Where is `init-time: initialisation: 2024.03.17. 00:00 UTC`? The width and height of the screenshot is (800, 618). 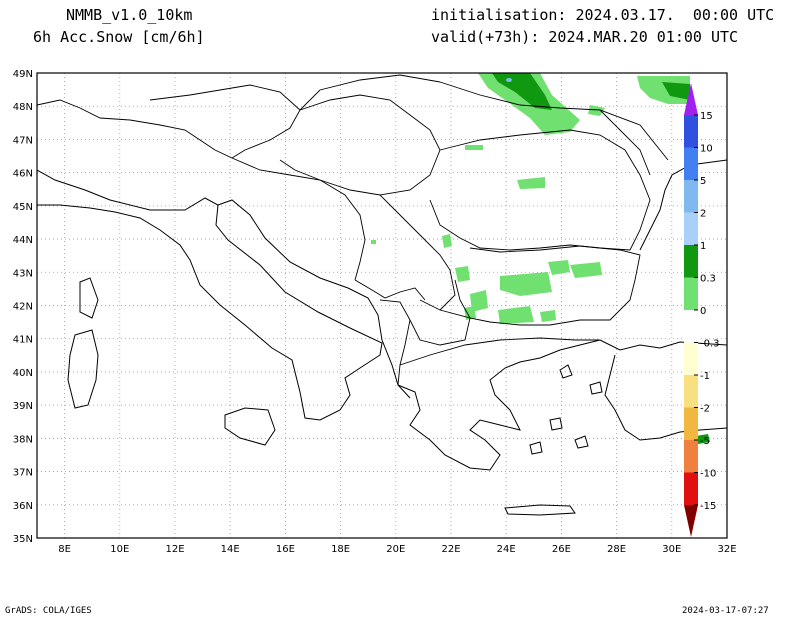 init-time: initialisation: 2024.03.17. 00:00 UTC is located at coordinates (603, 15).